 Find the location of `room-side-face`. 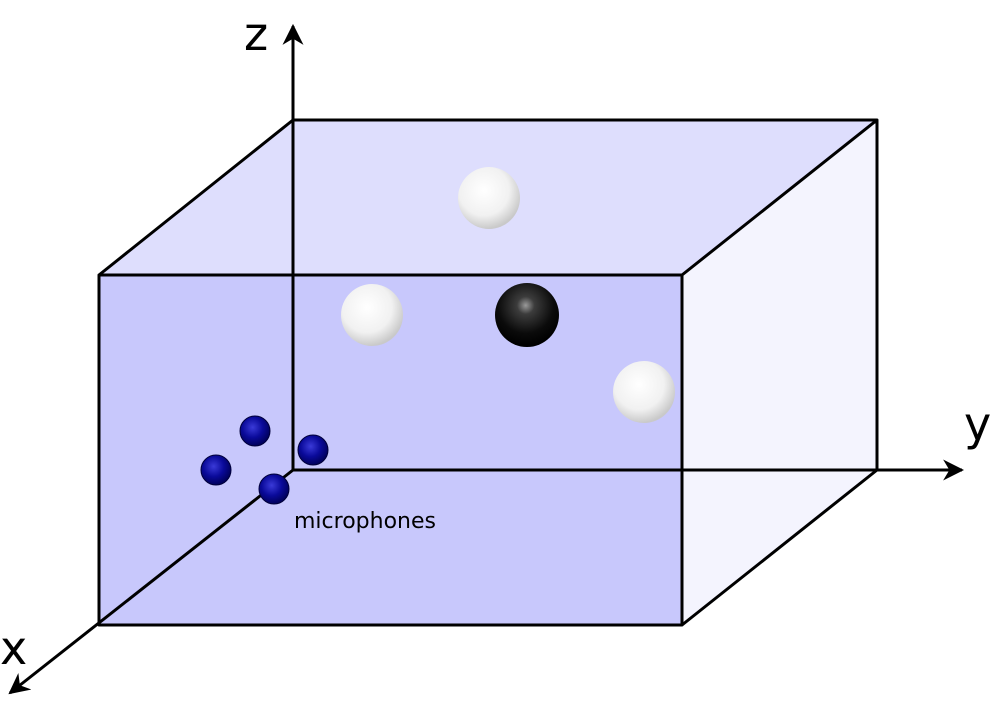

room-side-face is located at coordinates (779, 372).